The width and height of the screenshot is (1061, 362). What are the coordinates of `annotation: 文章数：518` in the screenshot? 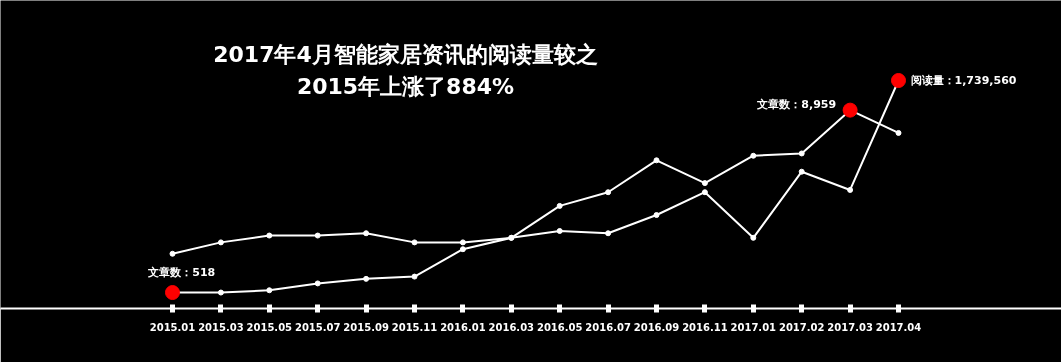 It's located at (181, 272).